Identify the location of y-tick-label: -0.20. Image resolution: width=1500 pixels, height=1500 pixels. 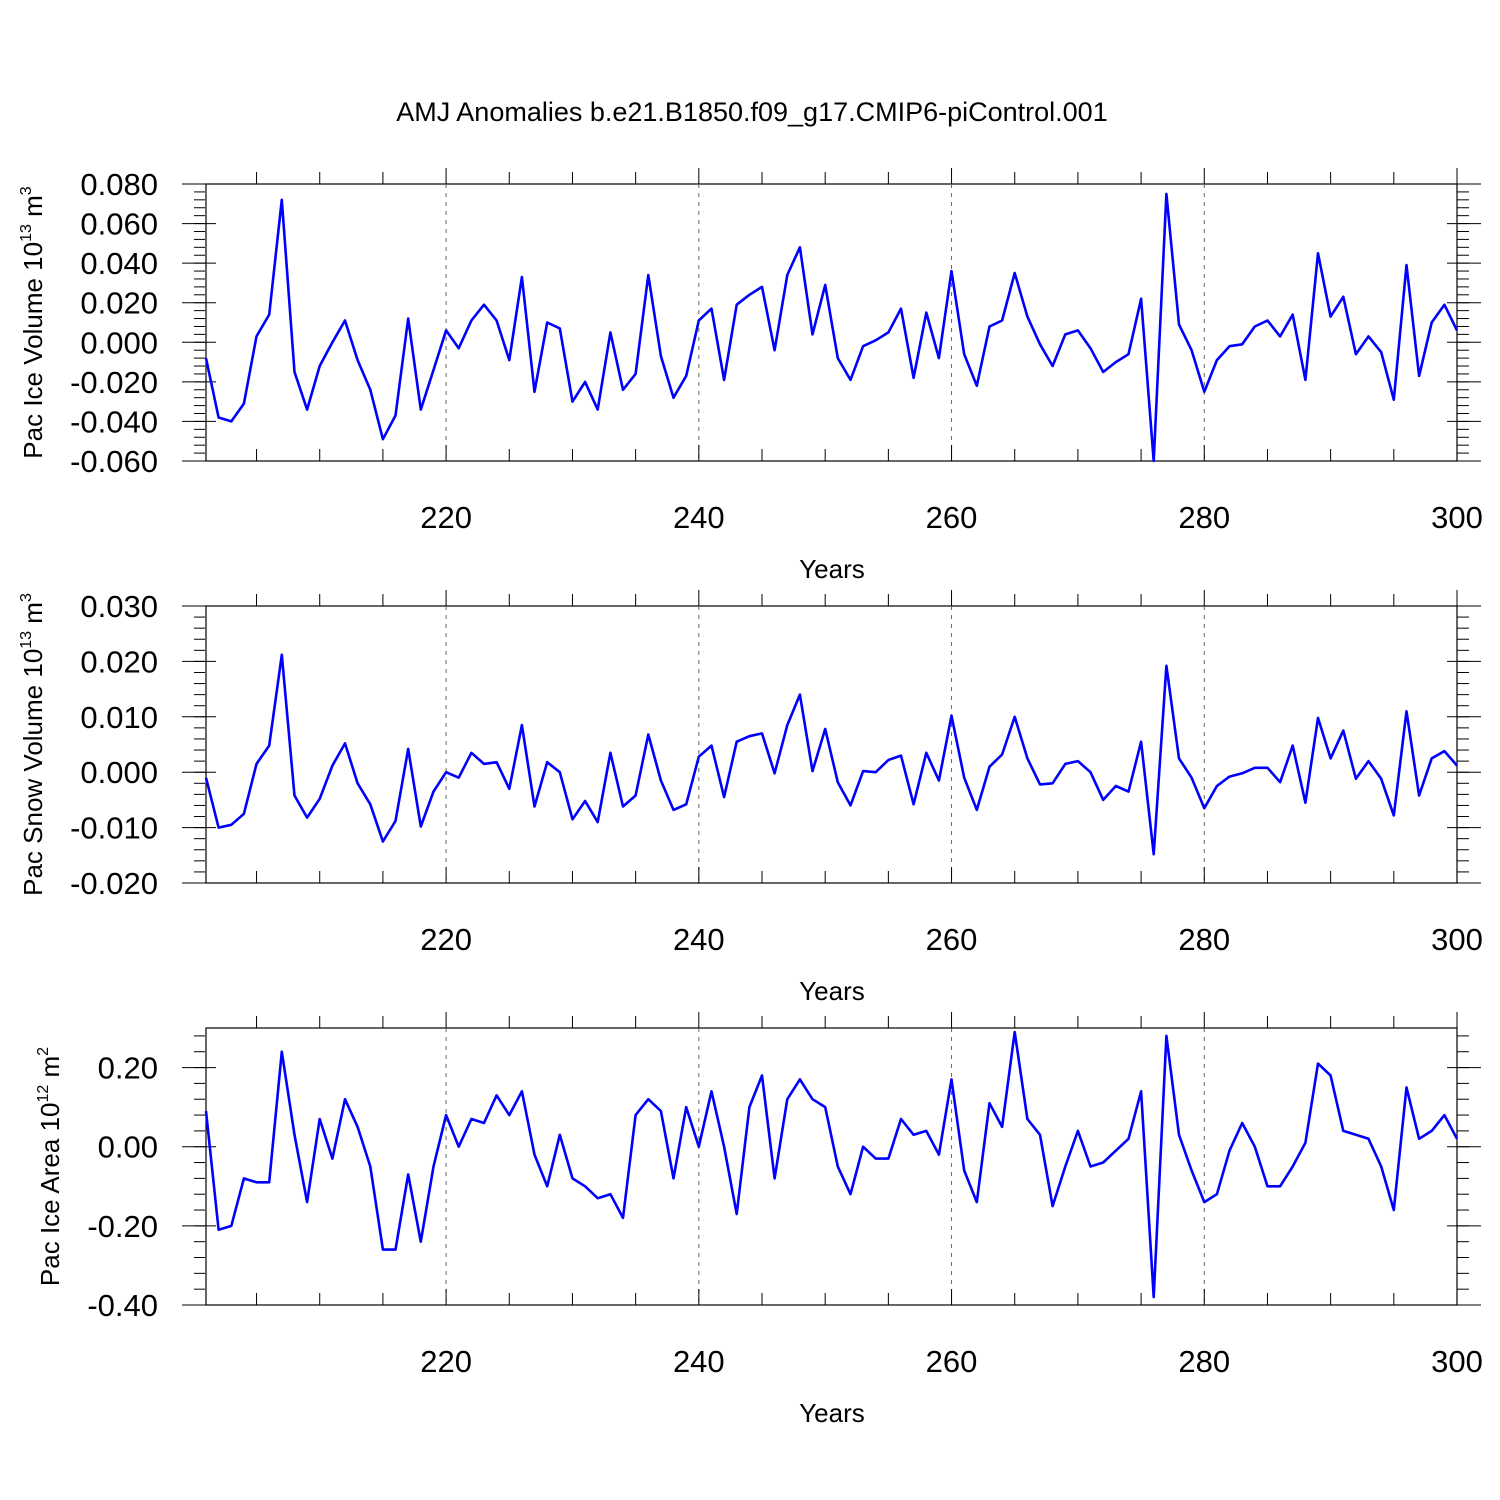
(122, 1226).